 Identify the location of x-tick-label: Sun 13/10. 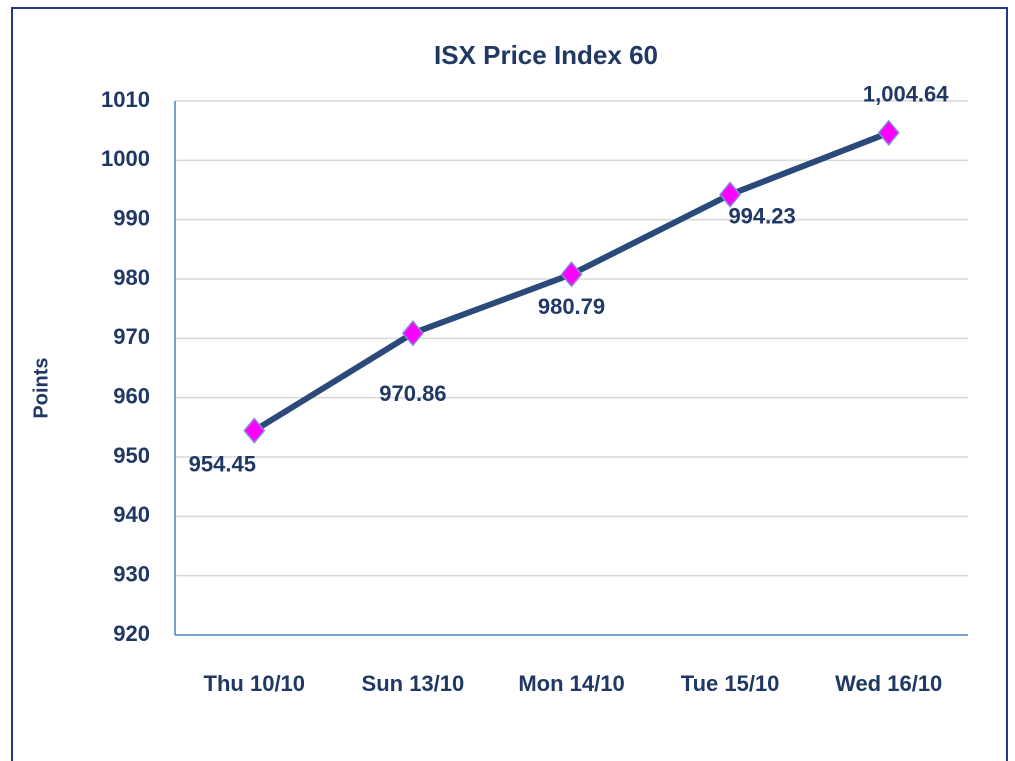
(413, 683).